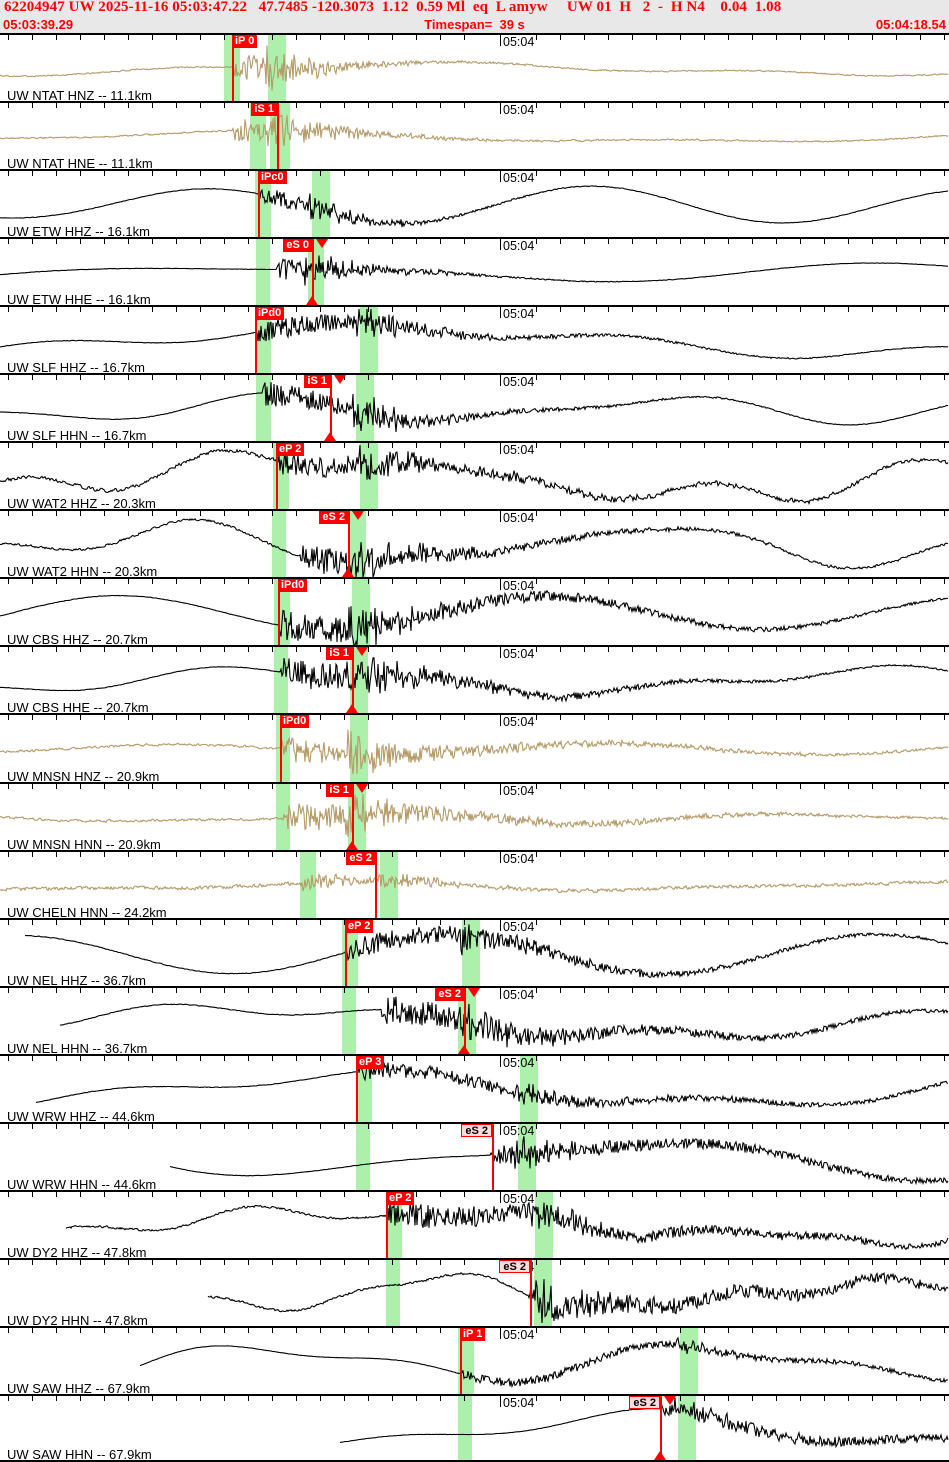 The width and height of the screenshot is (949, 1462). I want to click on trace-row: 05:04 eS 2 UW WRW HHN -- 44.6km, so click(474, 1155).